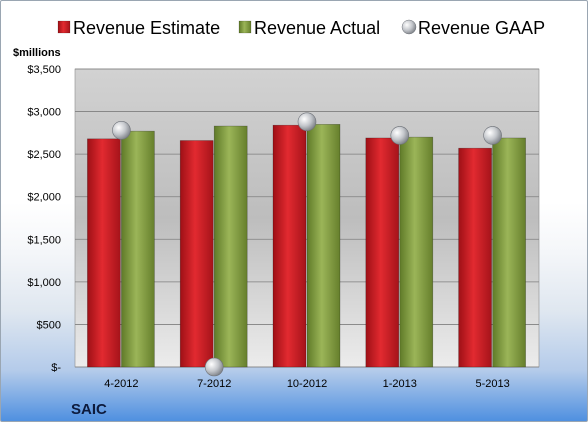 This screenshot has width=588, height=422. I want to click on y-tick-label: $2,000, so click(44, 198).